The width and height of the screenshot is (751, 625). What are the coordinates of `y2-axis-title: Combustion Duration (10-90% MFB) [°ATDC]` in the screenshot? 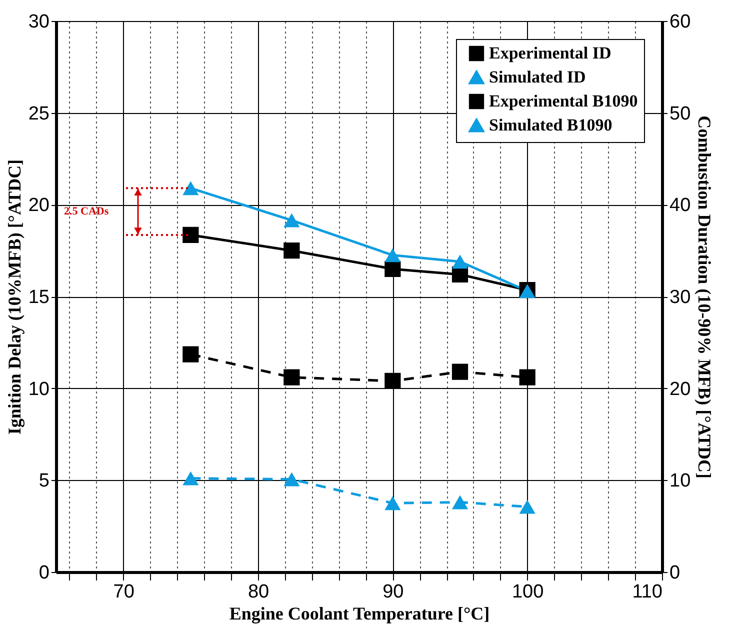 It's located at (704, 297).